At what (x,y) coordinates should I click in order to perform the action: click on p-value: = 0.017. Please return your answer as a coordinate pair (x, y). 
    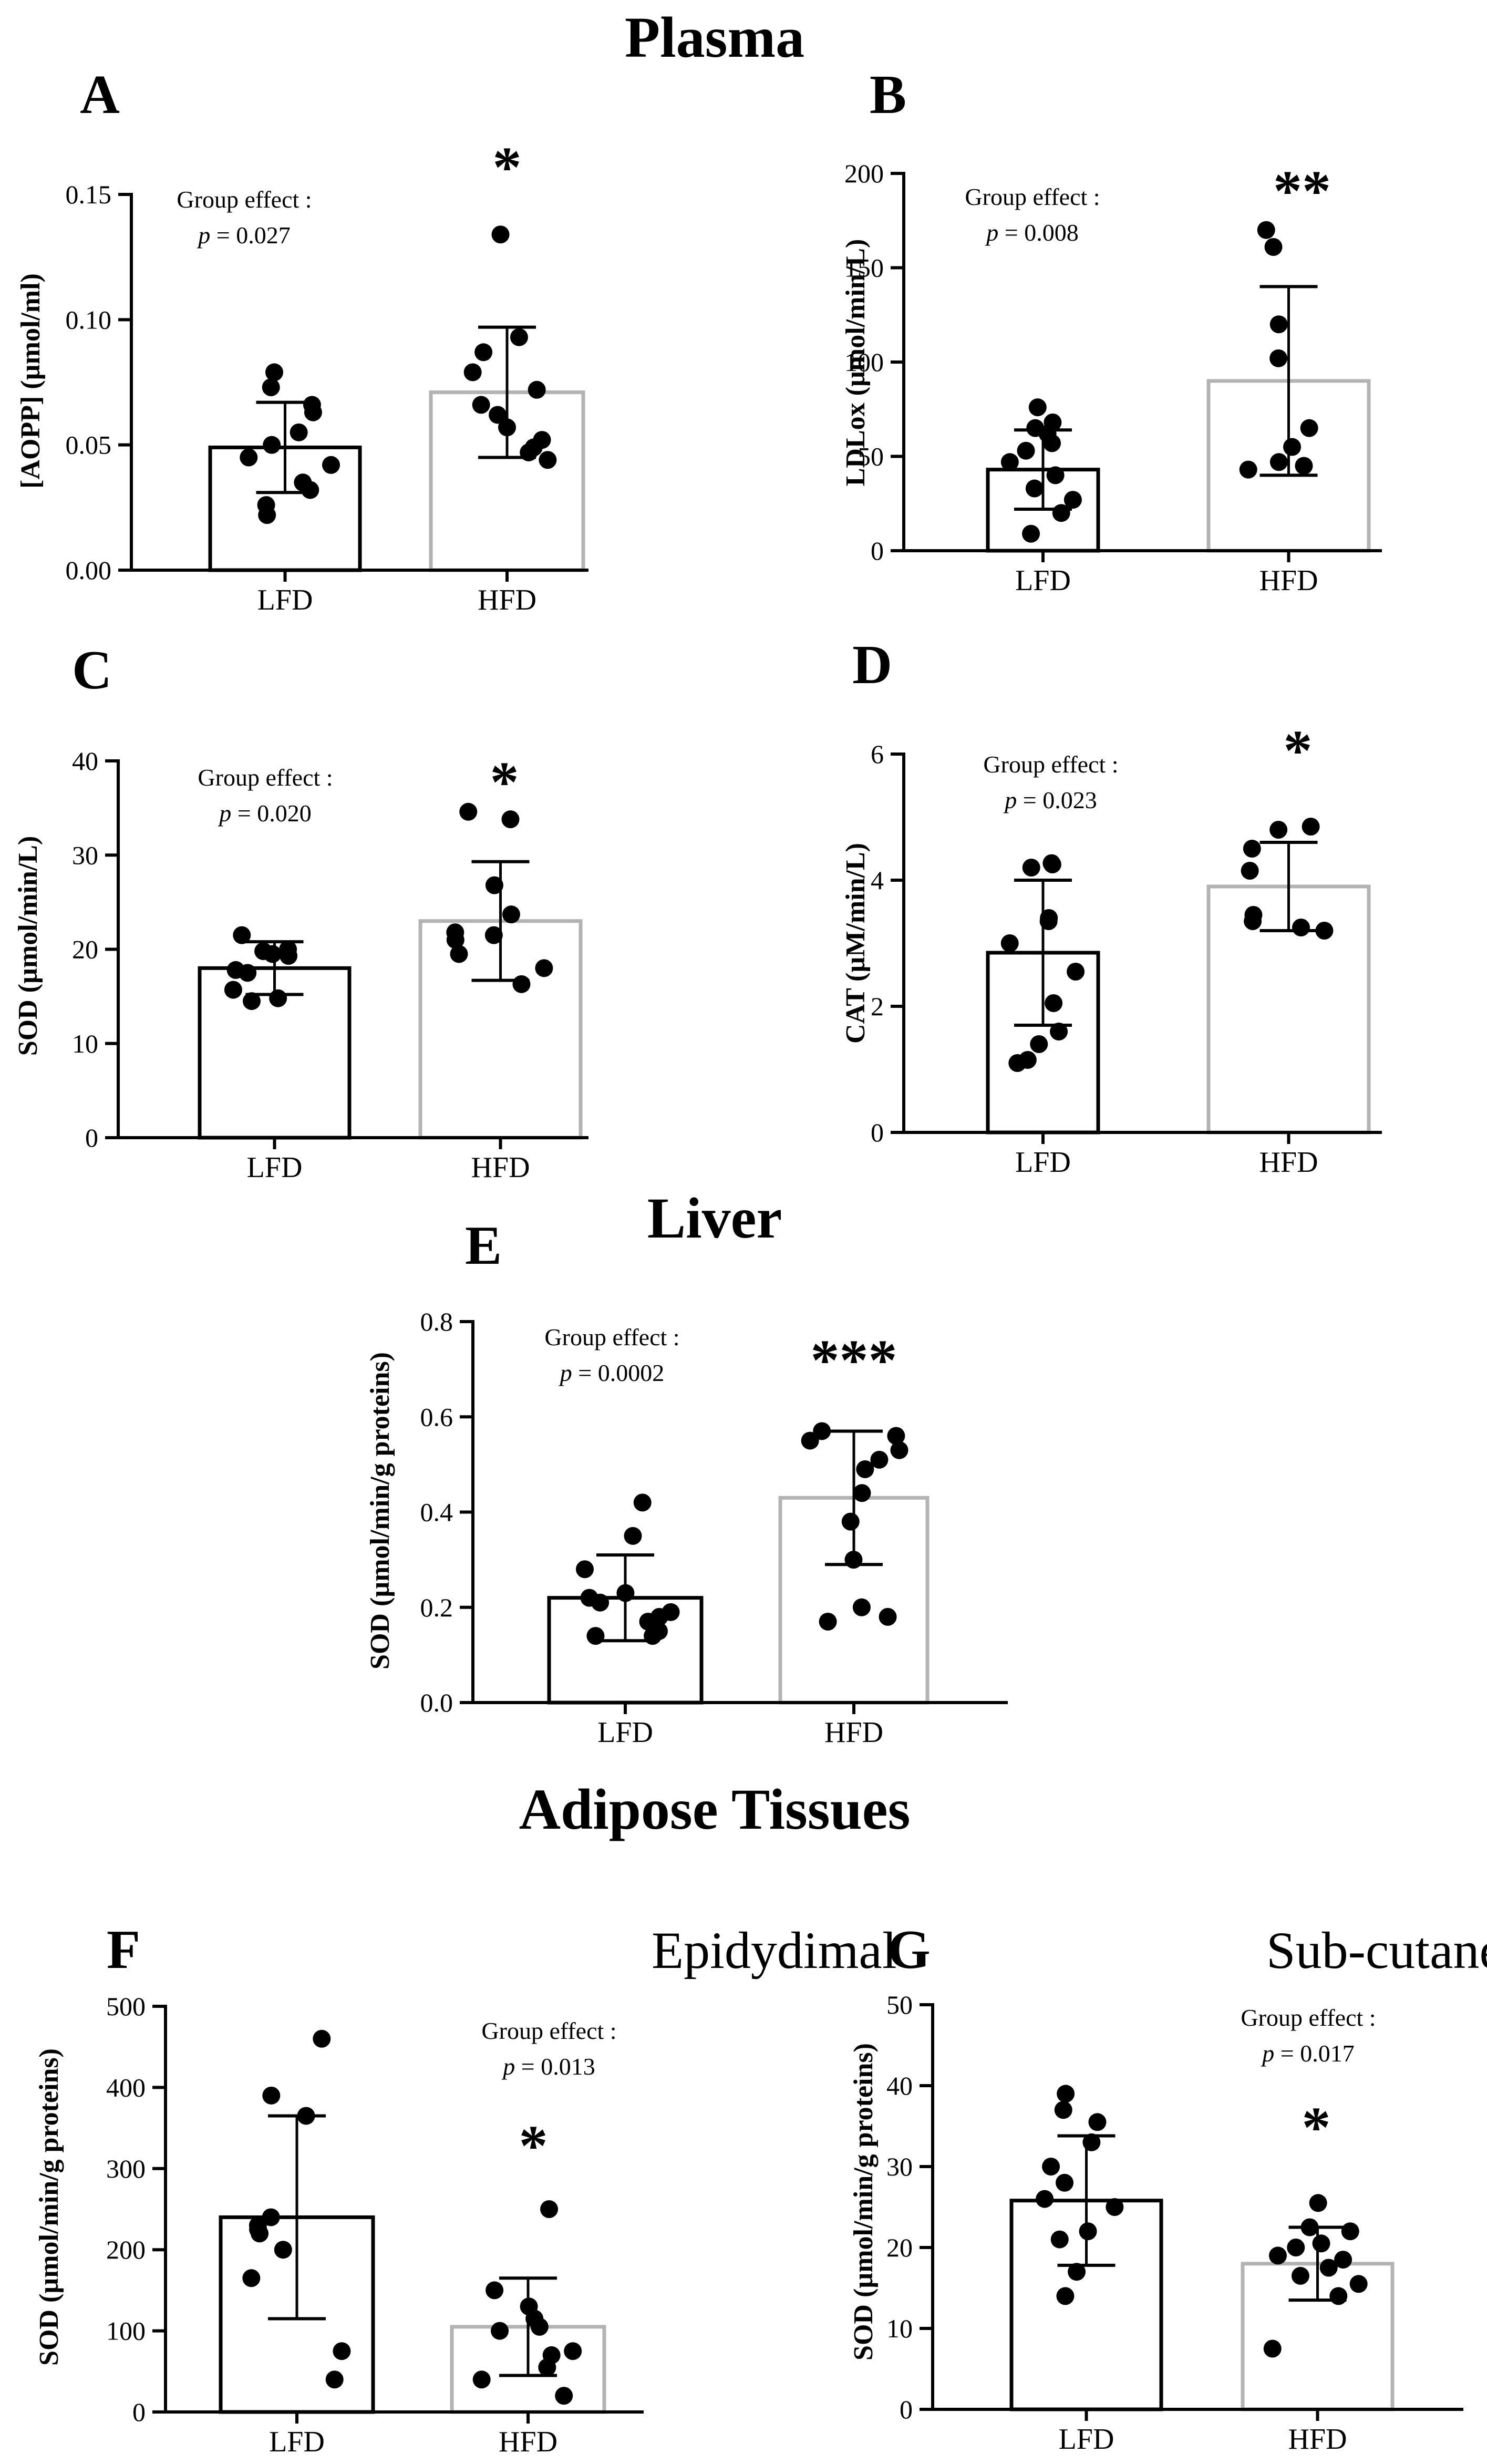
    Looking at the image, I should click on (1314, 2053).